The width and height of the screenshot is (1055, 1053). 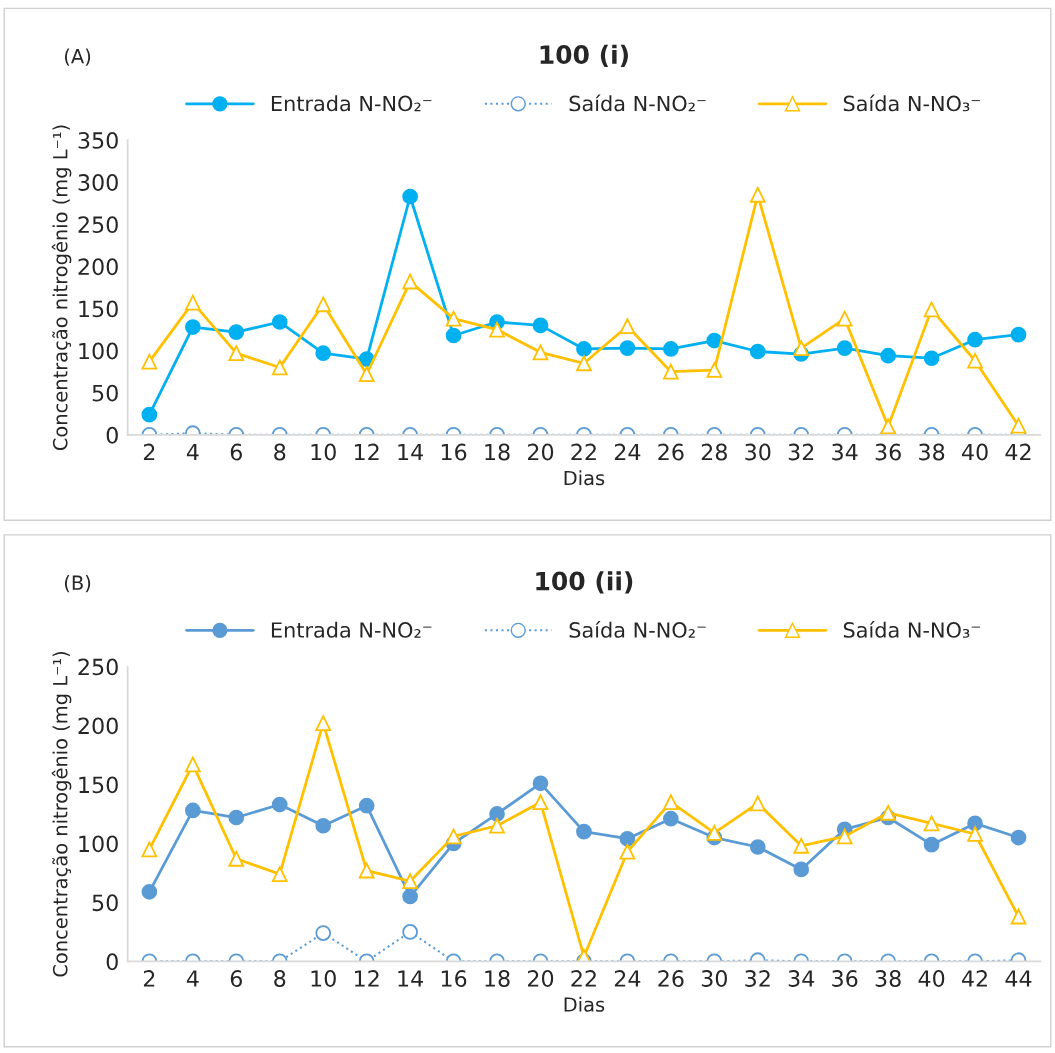 I want to click on y-tick-label: 0, so click(x=112, y=435).